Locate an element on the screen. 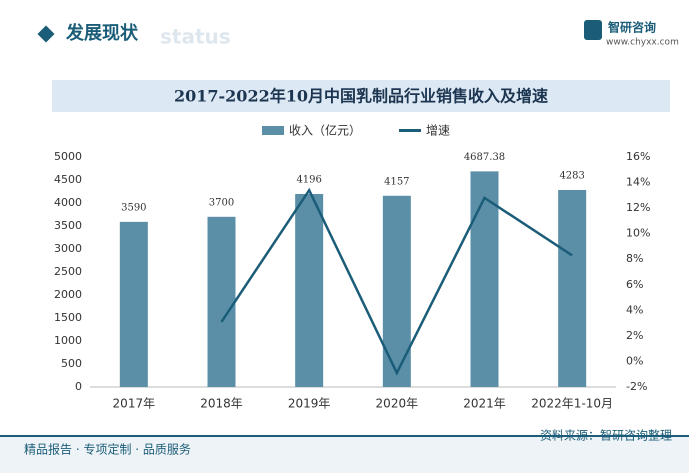  y2-tick-label: 4% is located at coordinates (634, 309).